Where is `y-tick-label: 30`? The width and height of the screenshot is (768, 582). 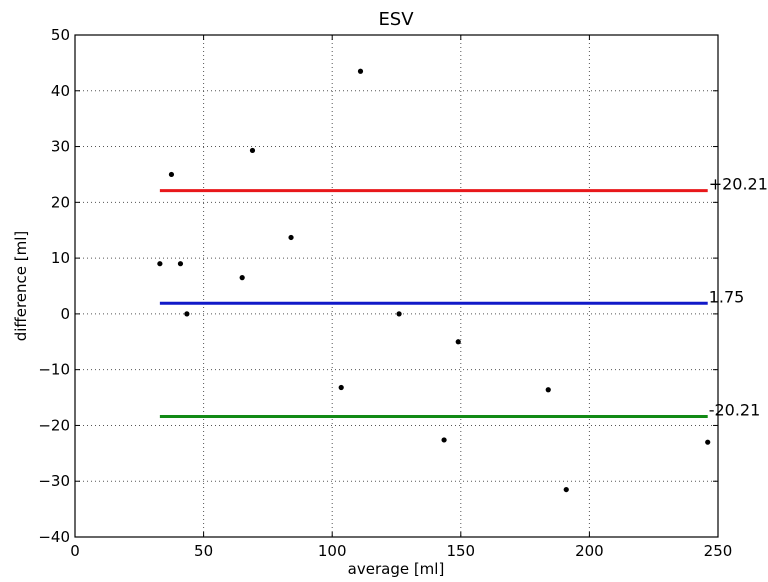
y-tick-label: 30 is located at coordinates (60, 147).